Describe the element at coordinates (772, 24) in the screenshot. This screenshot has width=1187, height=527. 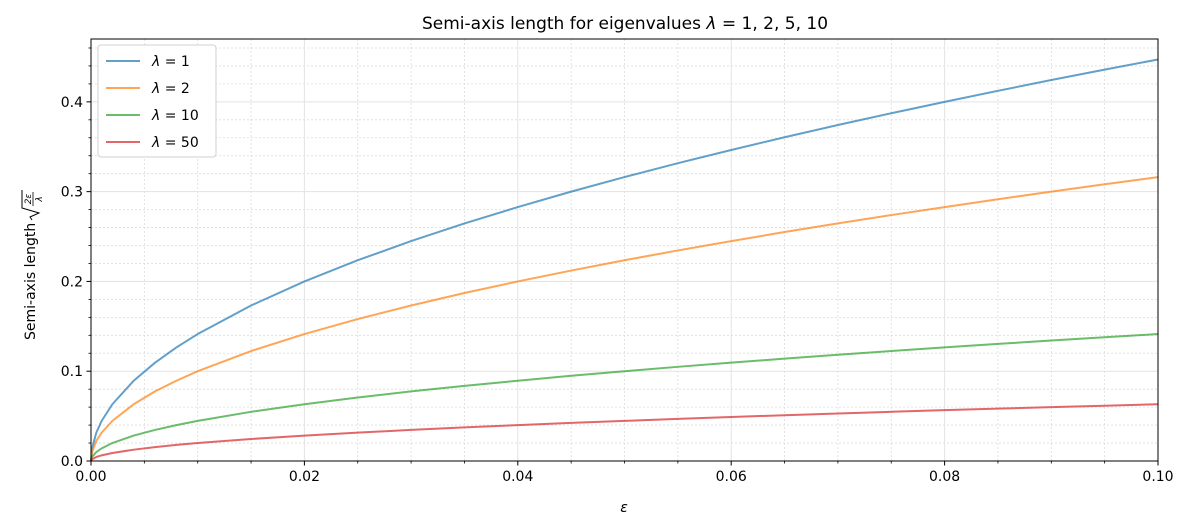
I see `title-suffix: = 1, 2, 5, 10` at that location.